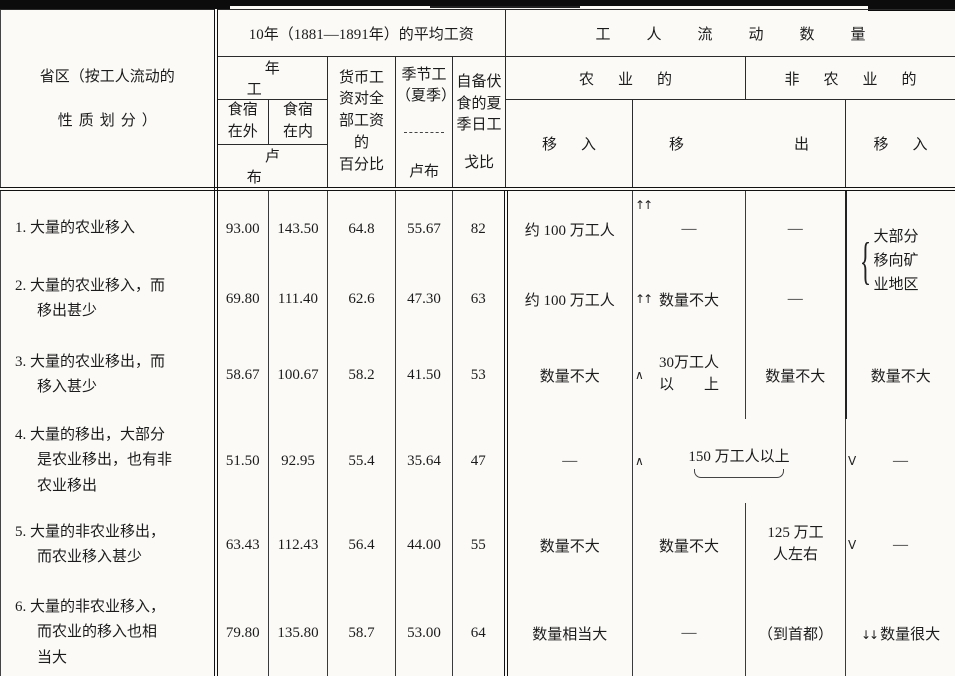  I want to click on wage-board-out: 79.80, so click(242, 631).